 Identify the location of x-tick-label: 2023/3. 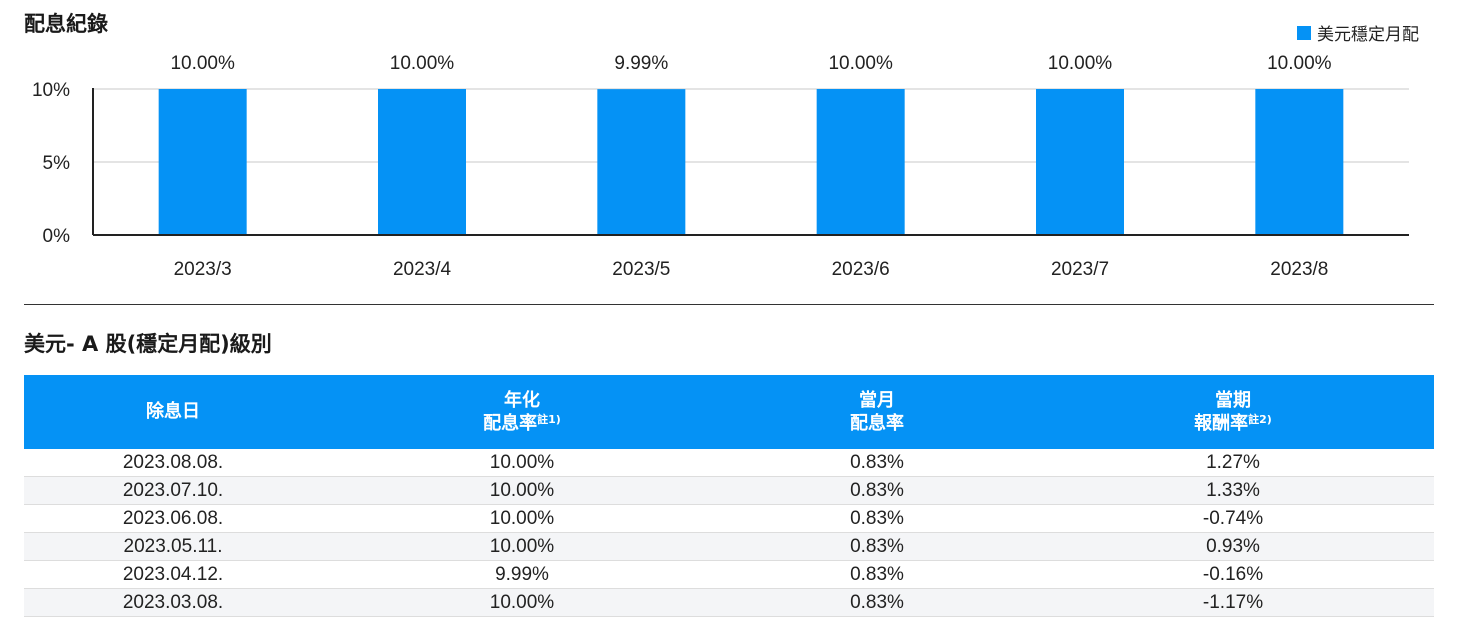
(203, 269).